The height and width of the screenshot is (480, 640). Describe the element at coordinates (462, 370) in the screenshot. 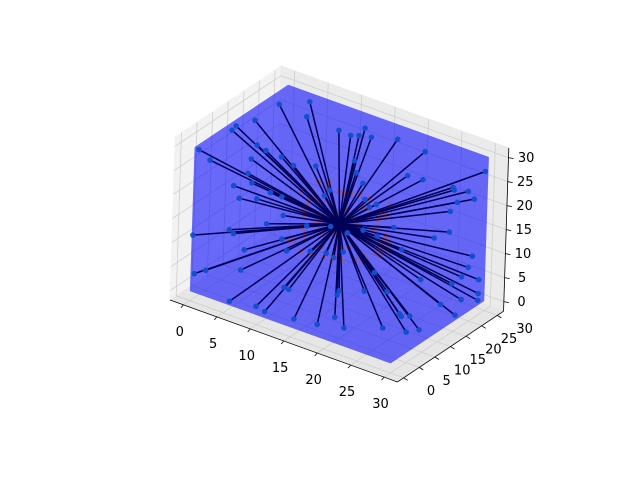

I see `y-tick-label: 10` at that location.